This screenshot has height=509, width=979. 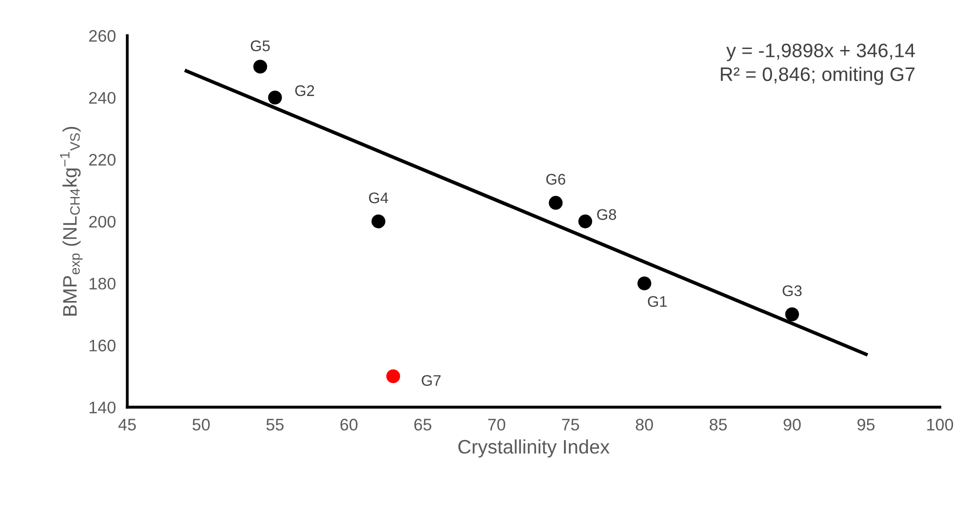 What do you see at coordinates (497, 424) in the screenshot?
I see `x-tick-label: 70` at bounding box center [497, 424].